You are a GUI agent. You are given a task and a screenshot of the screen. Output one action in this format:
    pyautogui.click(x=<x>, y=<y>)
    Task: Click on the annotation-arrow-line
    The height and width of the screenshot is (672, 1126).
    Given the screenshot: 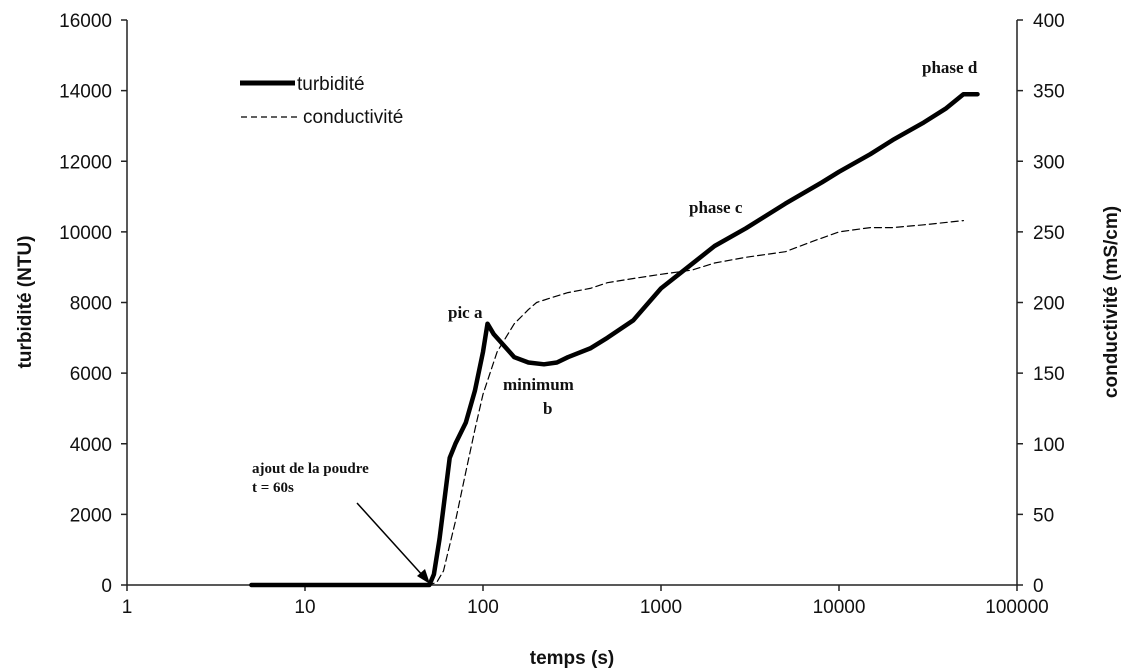 What is the action you would take?
    pyautogui.click(x=390, y=540)
    